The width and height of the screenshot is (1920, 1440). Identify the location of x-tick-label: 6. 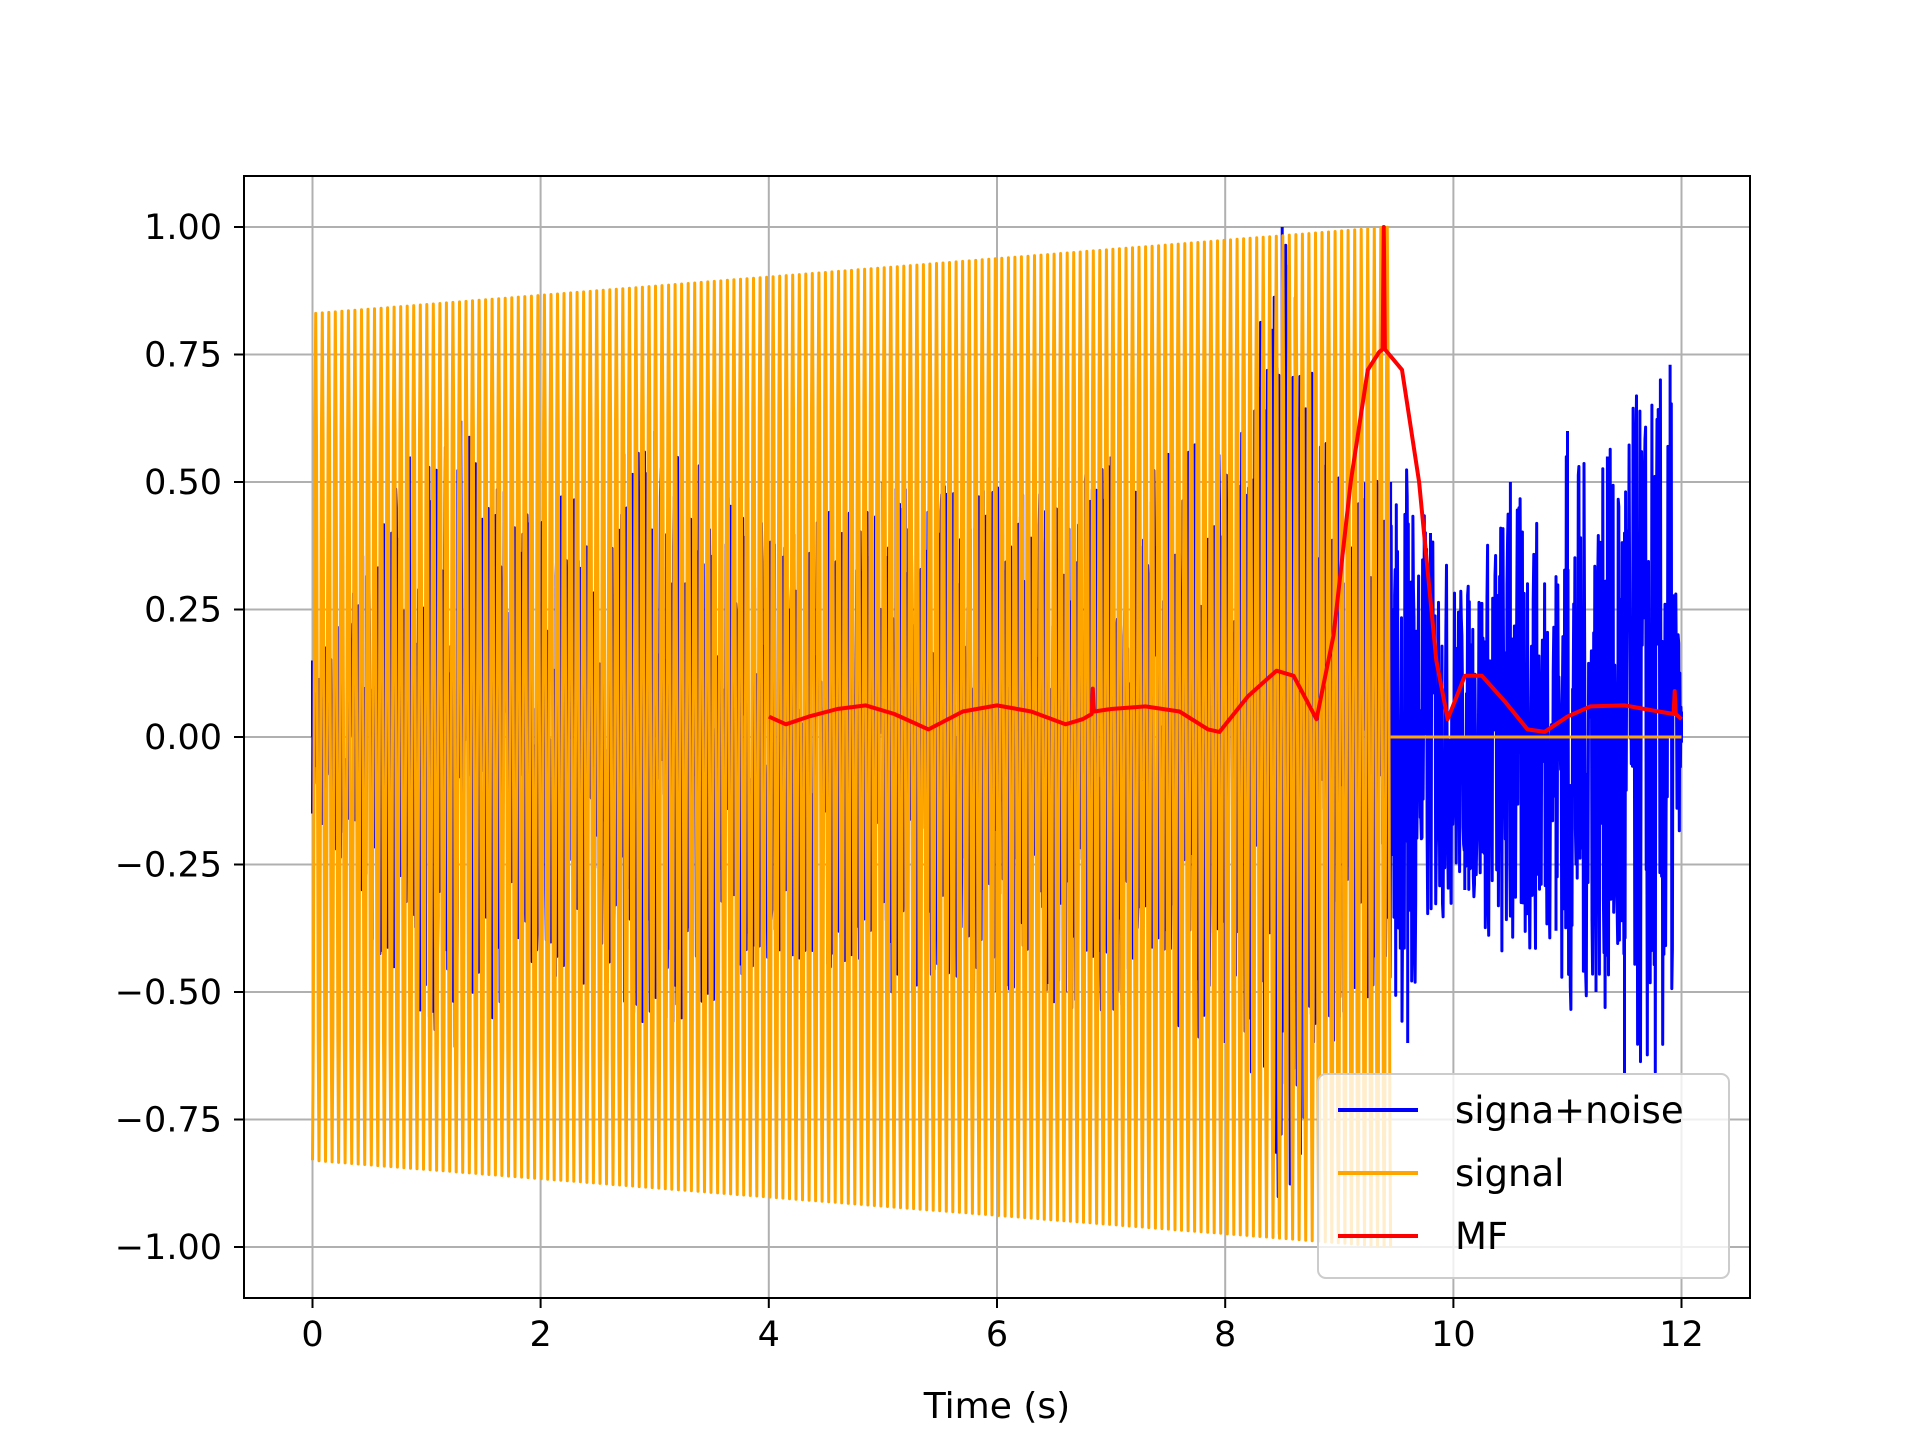
(997, 1335).